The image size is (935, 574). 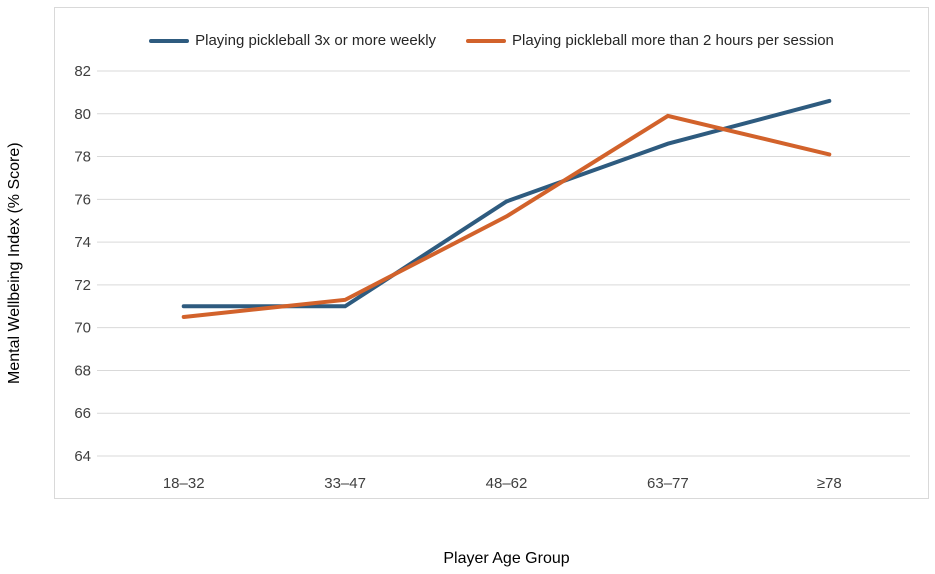 I want to click on x-axis-title: Player Age Group, so click(x=506, y=558).